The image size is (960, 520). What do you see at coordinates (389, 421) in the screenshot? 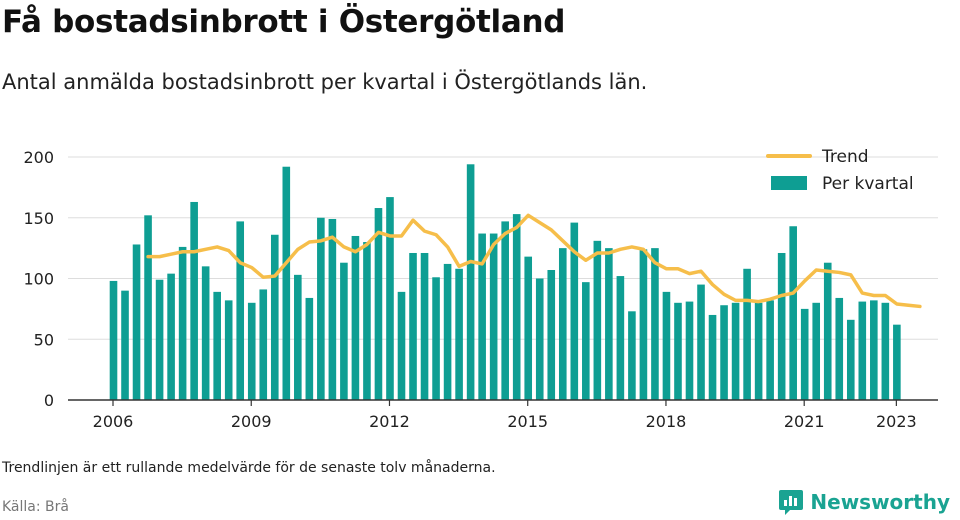
I see `x-tick-label: 2012` at bounding box center [389, 421].